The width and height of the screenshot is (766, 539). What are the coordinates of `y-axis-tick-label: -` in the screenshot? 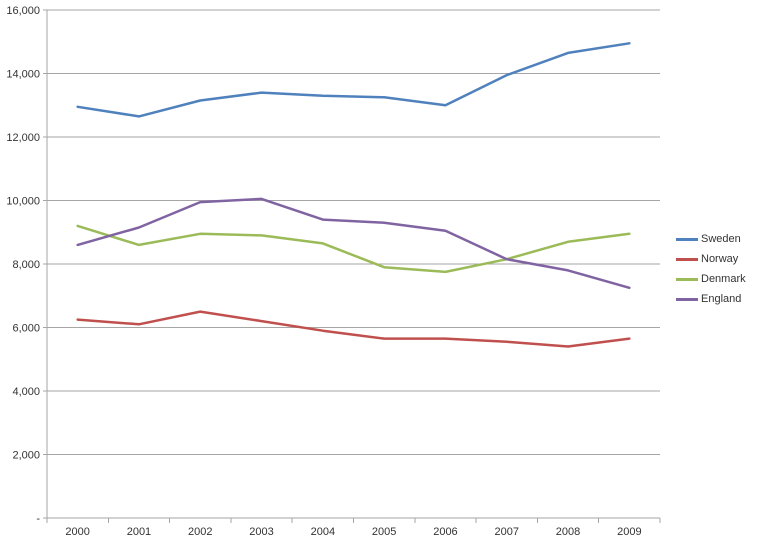 It's located at (38, 519).